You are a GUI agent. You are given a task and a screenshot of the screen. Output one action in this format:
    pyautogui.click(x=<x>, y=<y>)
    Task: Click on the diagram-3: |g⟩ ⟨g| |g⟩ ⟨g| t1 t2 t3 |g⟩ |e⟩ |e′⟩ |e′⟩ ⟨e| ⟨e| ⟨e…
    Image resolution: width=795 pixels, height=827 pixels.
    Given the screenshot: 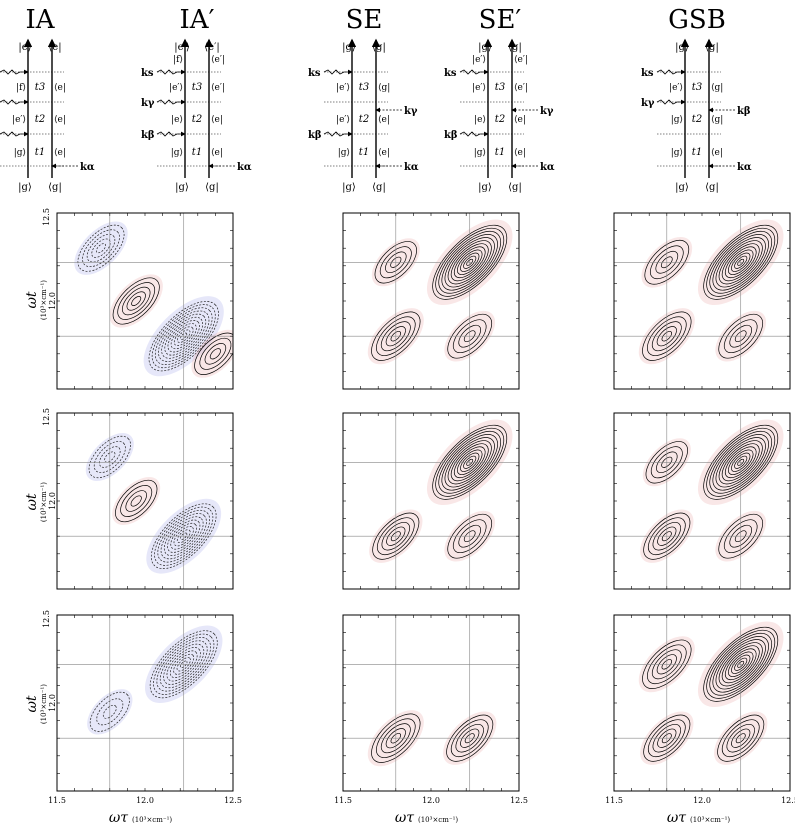 What is the action you would take?
    pyautogui.click(x=499, y=115)
    